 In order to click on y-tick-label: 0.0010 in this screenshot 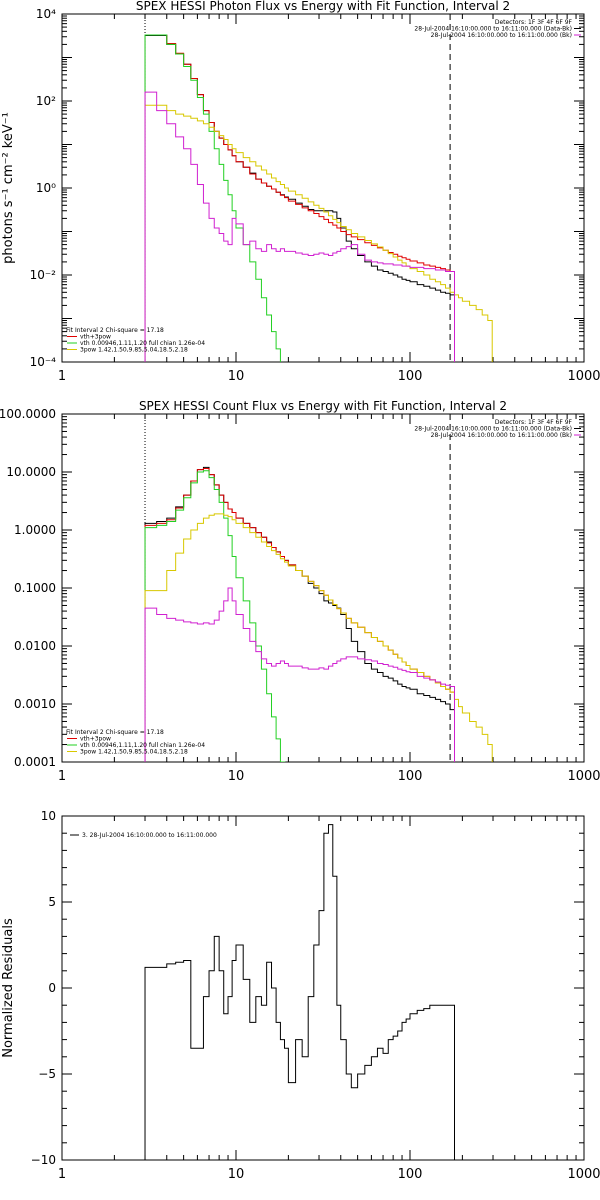, I will do `click(35, 704)`.